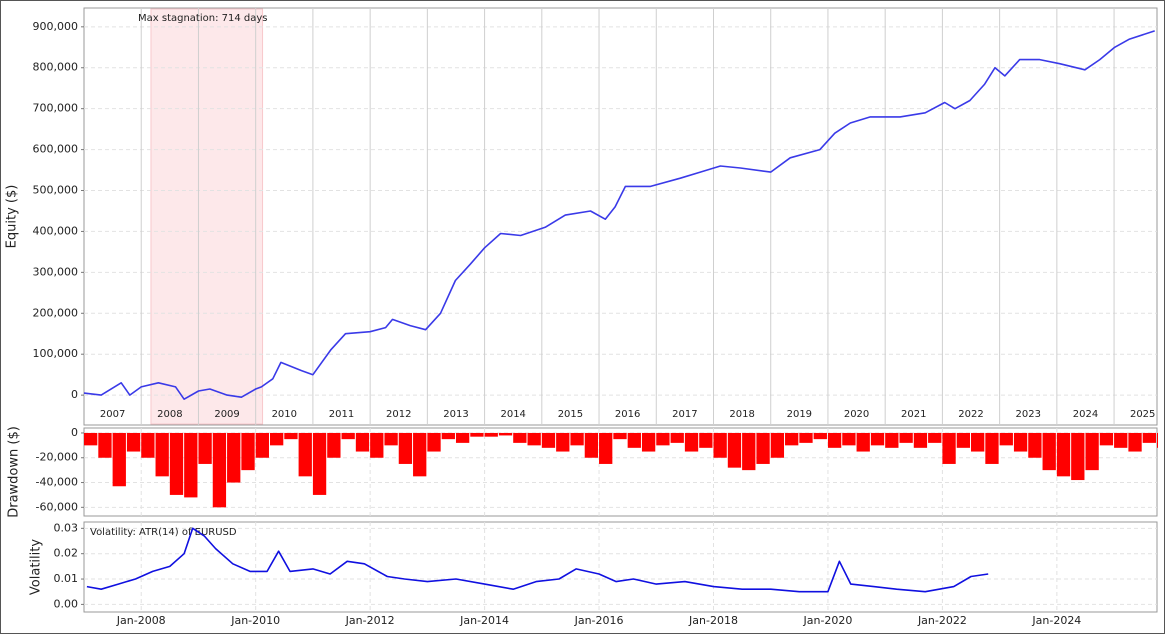 The image size is (1165, 634). I want to click on y-tick-label: 0.00, so click(66, 603).